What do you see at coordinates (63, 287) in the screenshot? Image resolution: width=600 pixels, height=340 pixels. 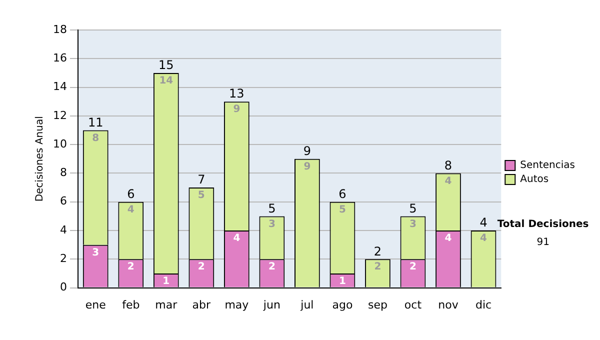 I see `y-tick-label: 0` at bounding box center [63, 287].